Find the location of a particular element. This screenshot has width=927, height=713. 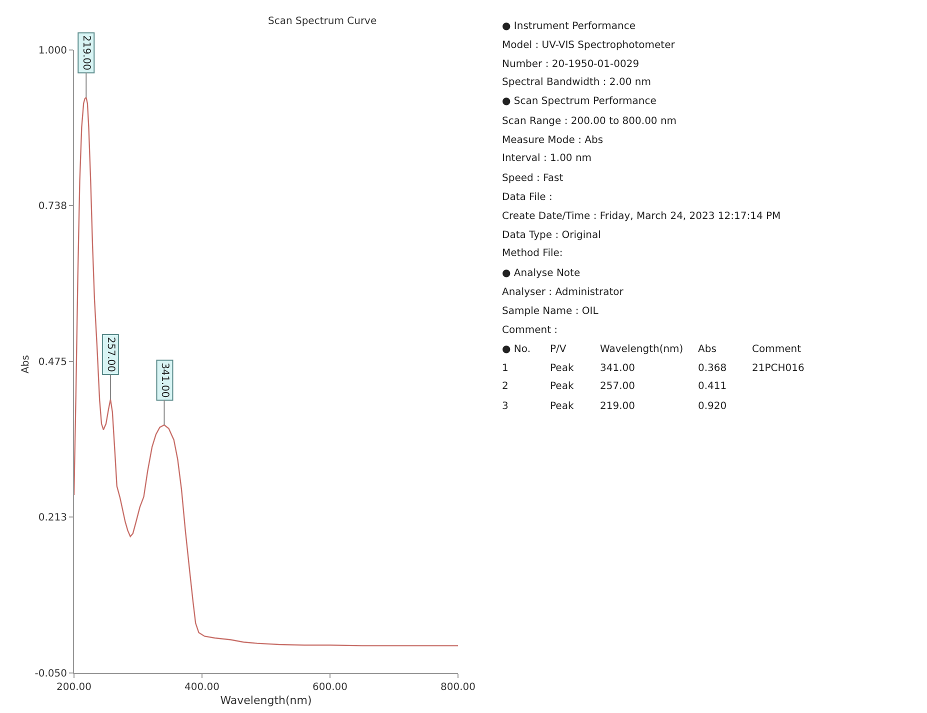

x-tick-label: 800.00 is located at coordinates (458, 687).